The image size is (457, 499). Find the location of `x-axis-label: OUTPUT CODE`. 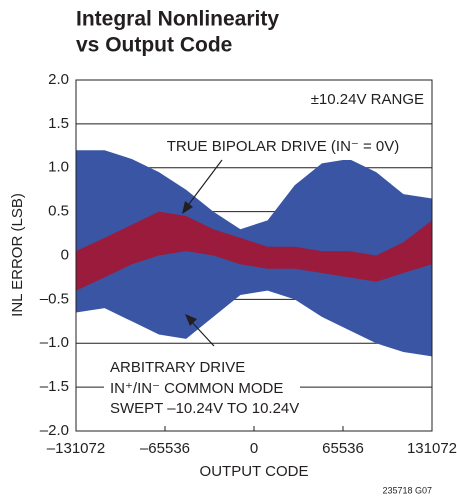

x-axis-label: OUTPUT CODE is located at coordinates (254, 471).